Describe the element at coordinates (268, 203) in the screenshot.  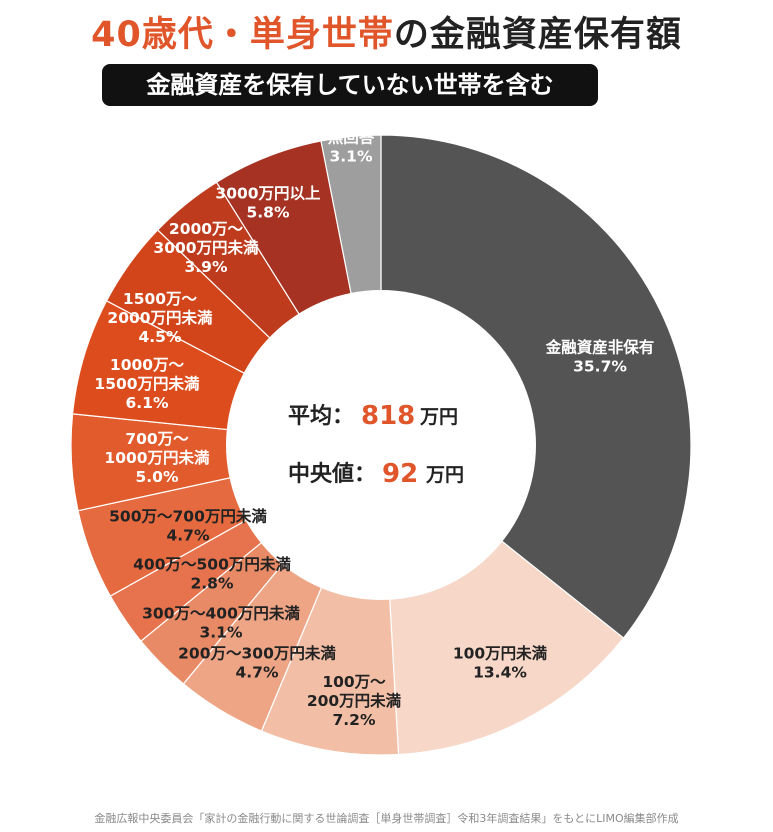
I see `slice-label-12: 3000万円以上 5.8%` at that location.